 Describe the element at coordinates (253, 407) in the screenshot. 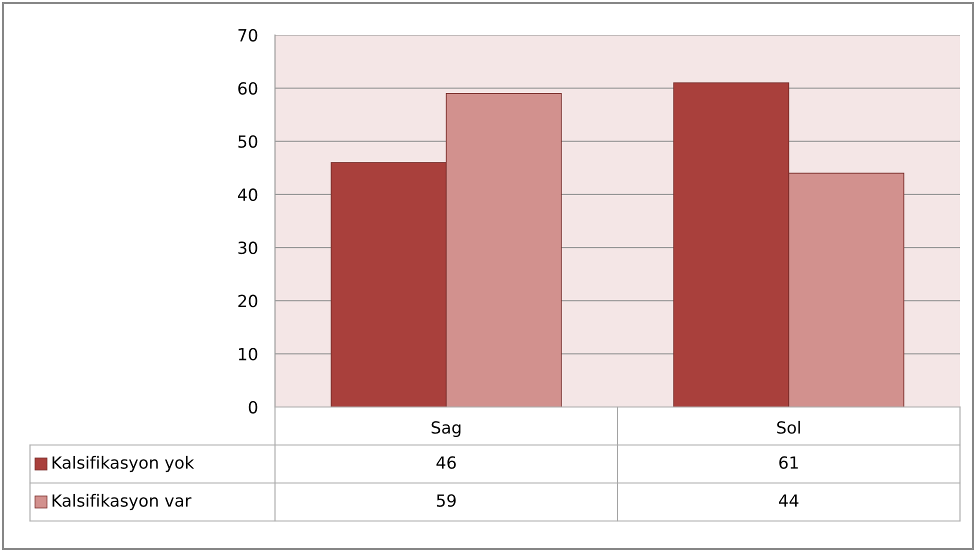

I see `y-tick-label: 0` at that location.